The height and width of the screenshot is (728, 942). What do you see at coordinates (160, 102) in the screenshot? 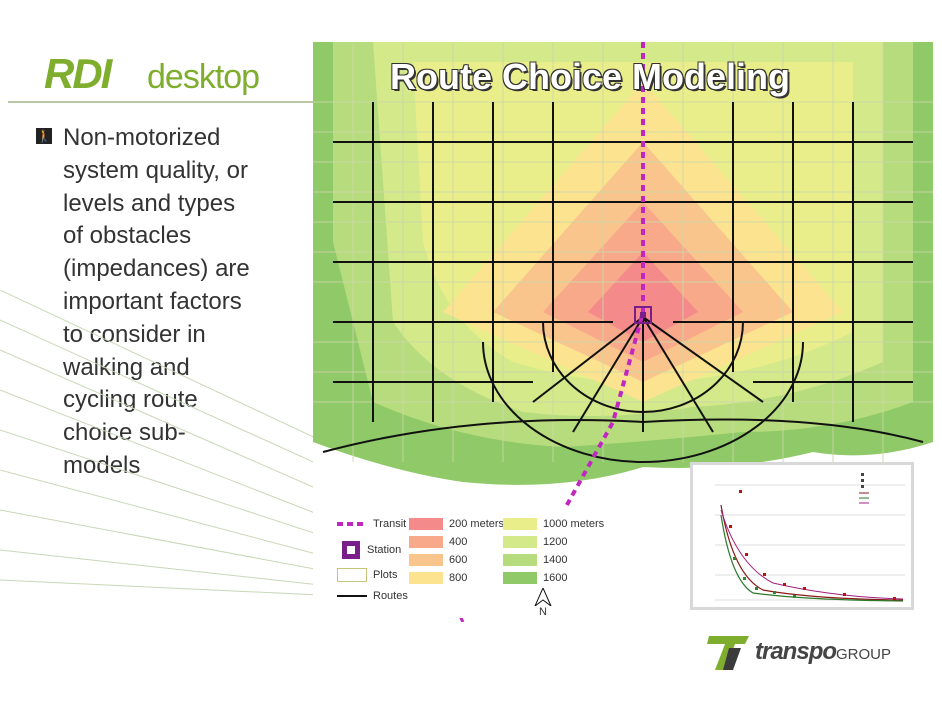
I see `header-divider` at bounding box center [160, 102].